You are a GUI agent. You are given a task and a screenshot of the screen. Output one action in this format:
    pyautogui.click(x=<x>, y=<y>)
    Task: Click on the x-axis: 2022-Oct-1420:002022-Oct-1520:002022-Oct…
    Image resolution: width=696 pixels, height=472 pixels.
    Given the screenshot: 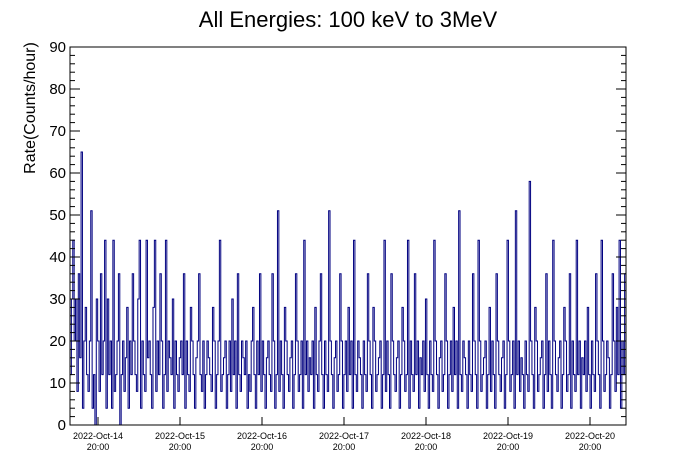 What is the action you would take?
    pyautogui.click(x=344, y=434)
    